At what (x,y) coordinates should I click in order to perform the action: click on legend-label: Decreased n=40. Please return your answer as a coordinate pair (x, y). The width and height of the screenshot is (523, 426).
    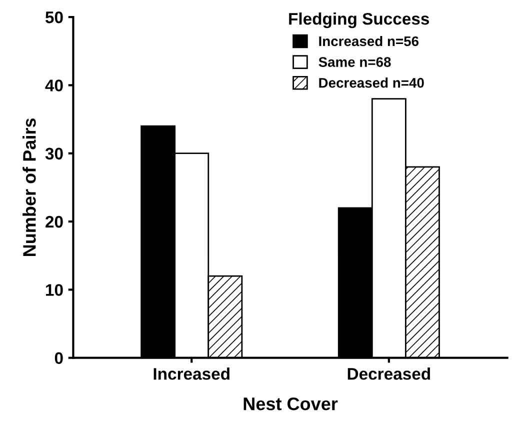
    Looking at the image, I should click on (371, 83).